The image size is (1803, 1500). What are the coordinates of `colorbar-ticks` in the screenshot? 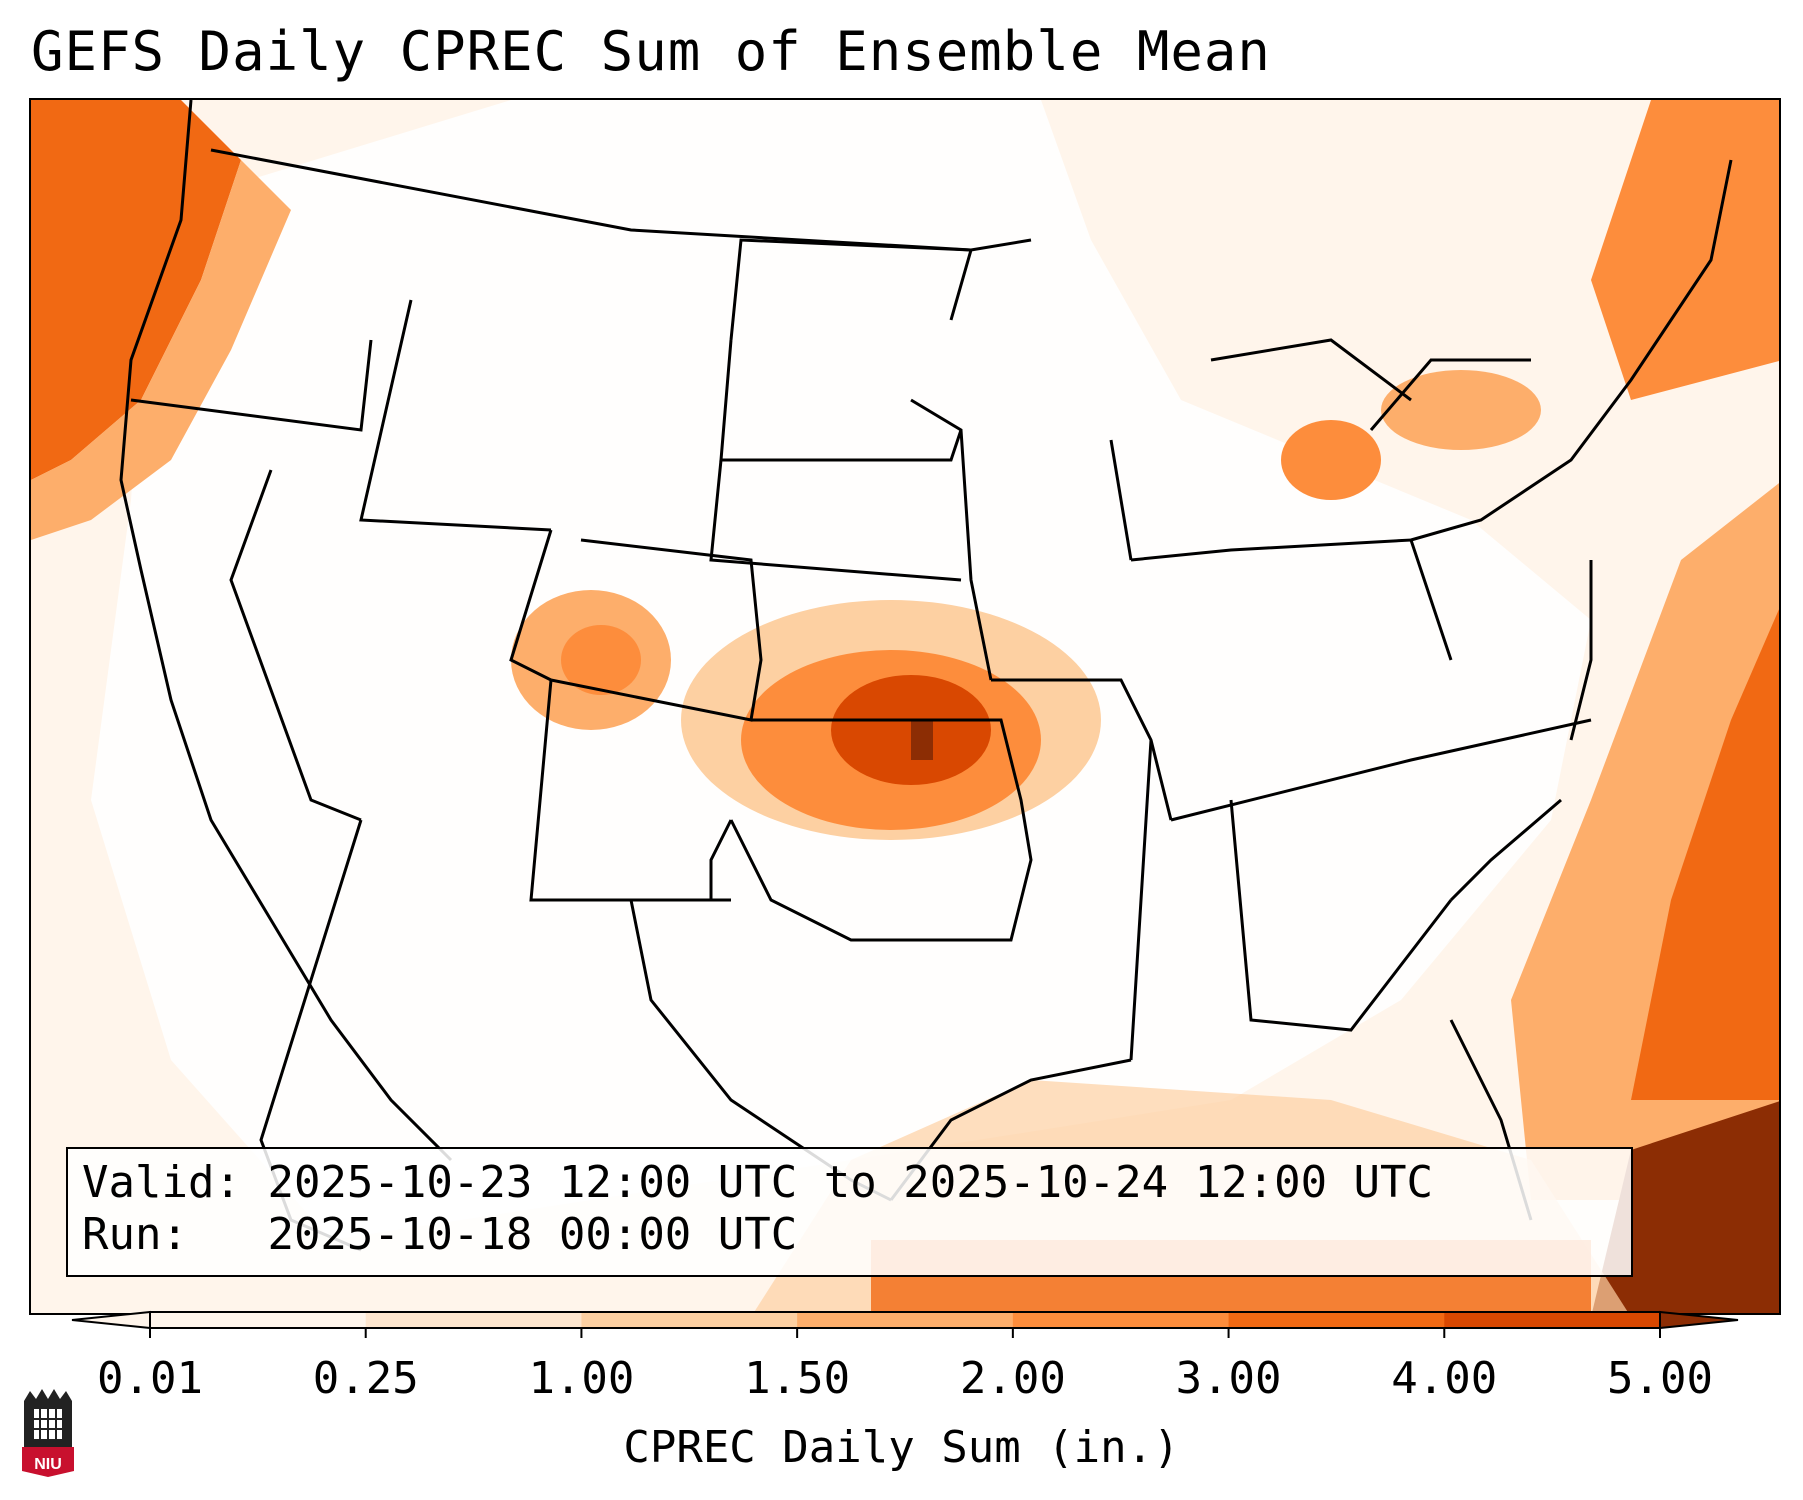 It's located at (905, 1333).